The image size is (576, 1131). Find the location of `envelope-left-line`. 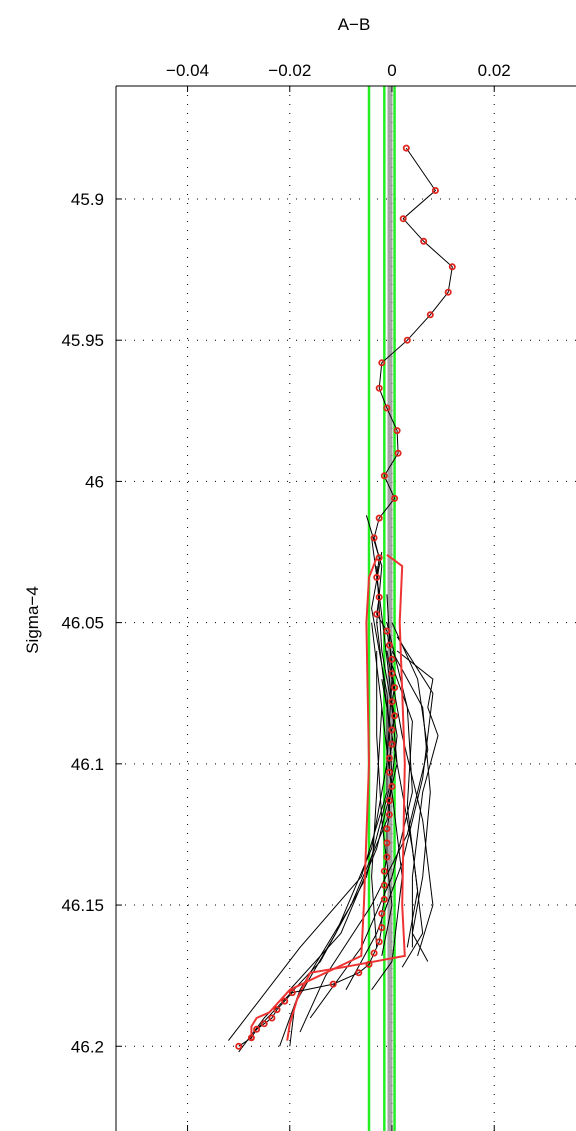

envelope-left-line is located at coordinates (314, 799).